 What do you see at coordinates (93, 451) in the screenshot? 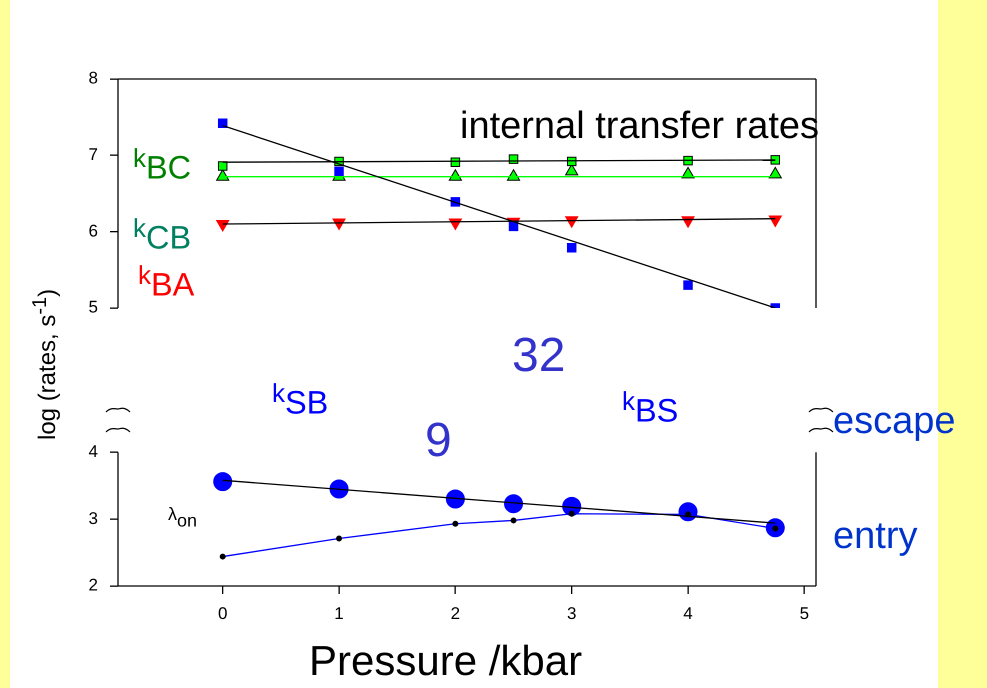
I see `y-tick-label: 4` at bounding box center [93, 451].